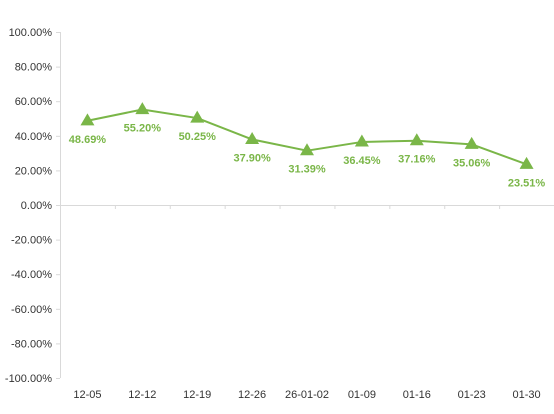 The width and height of the screenshot is (554, 414). I want to click on y-tick-label: 60.00%, so click(34, 102).